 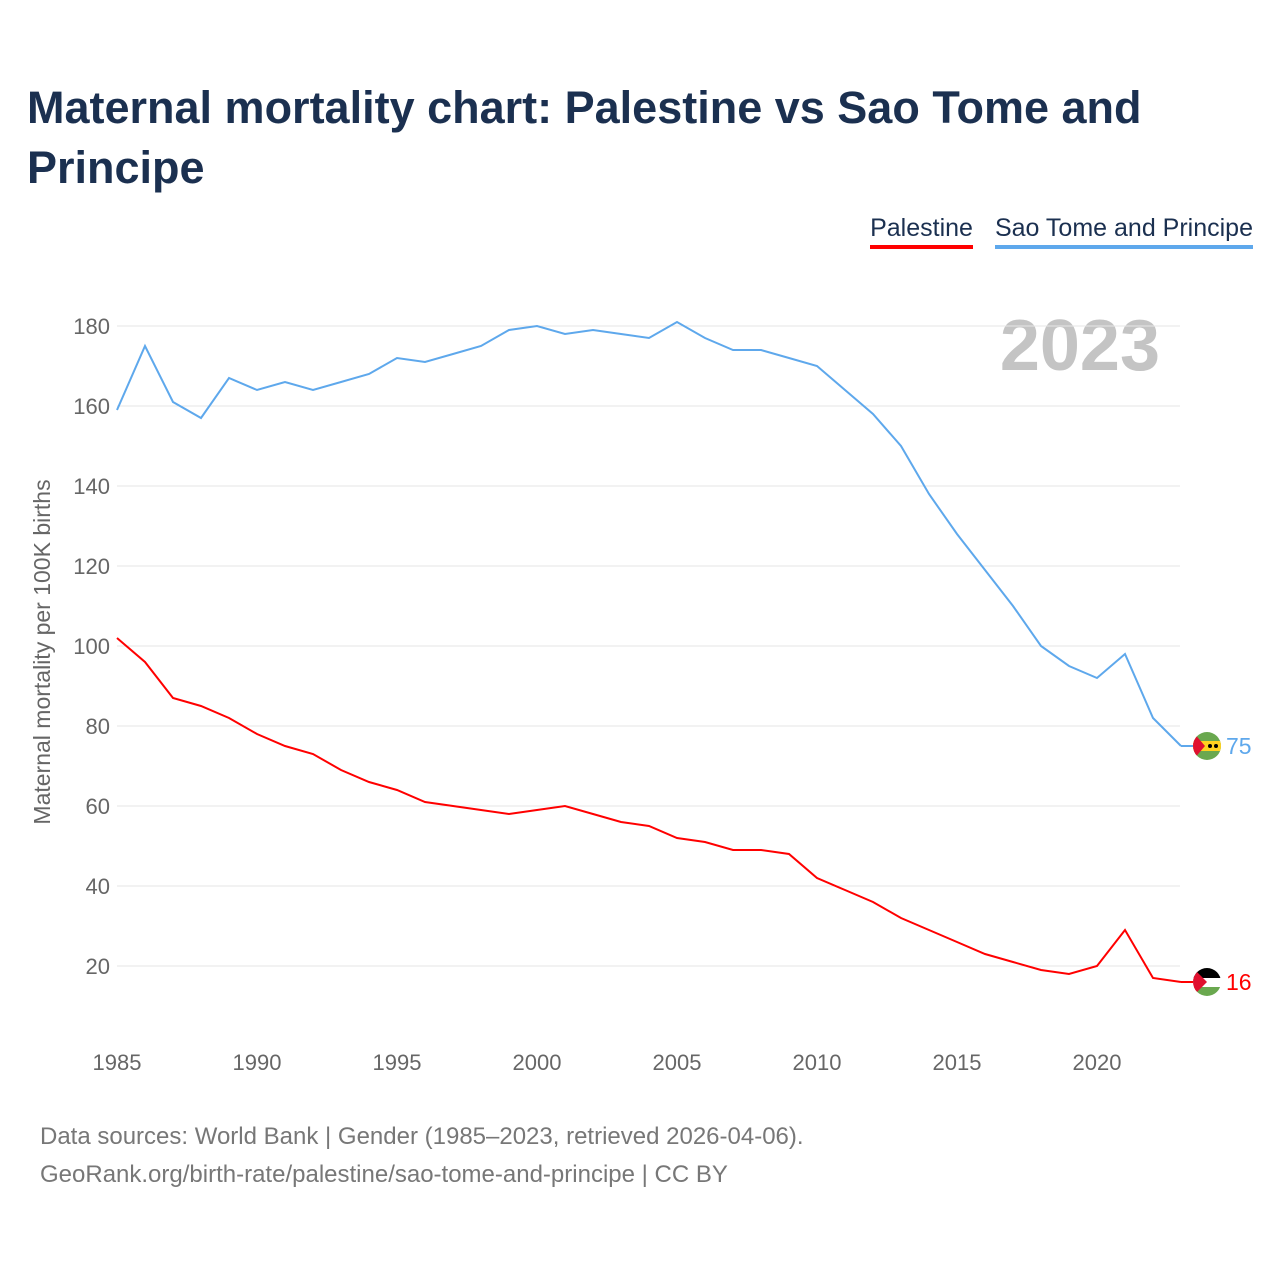 What do you see at coordinates (957, 1062) in the screenshot?
I see `x-tick-label: 2015` at bounding box center [957, 1062].